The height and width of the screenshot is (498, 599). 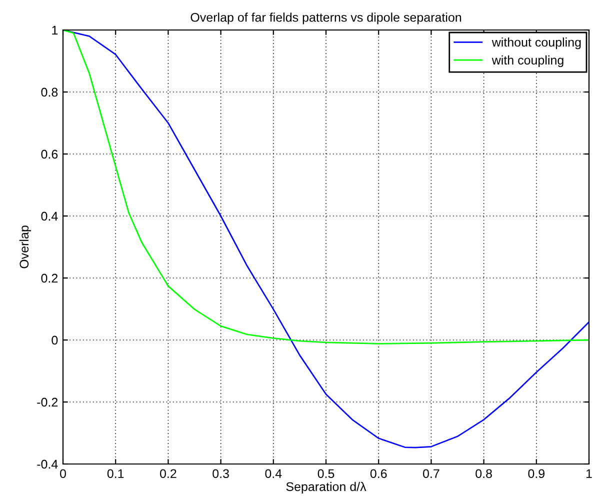 I want to click on y-tick-label: 1, so click(x=55, y=30).